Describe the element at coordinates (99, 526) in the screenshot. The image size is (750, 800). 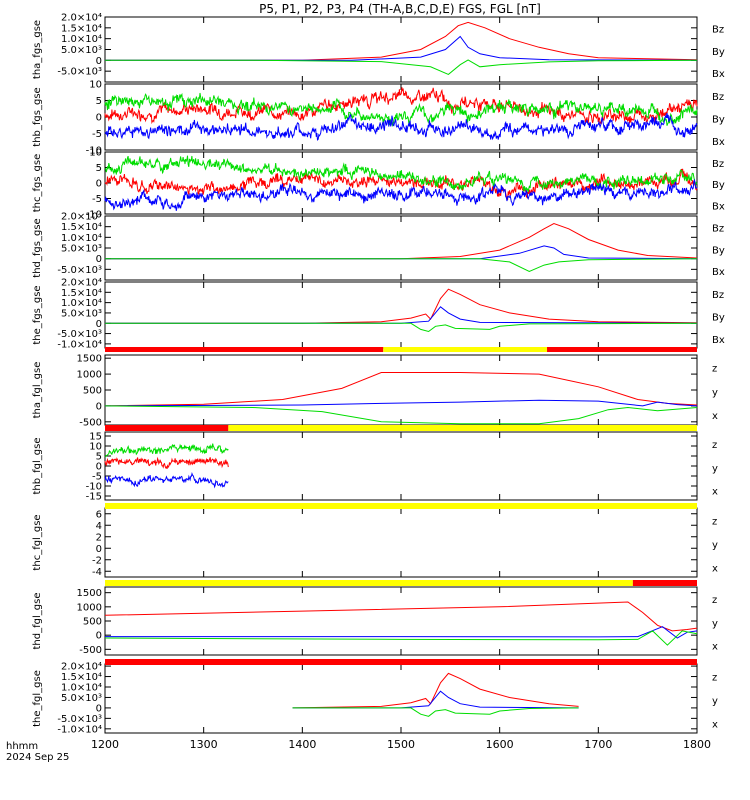
I see `y-tick-label: 4` at that location.